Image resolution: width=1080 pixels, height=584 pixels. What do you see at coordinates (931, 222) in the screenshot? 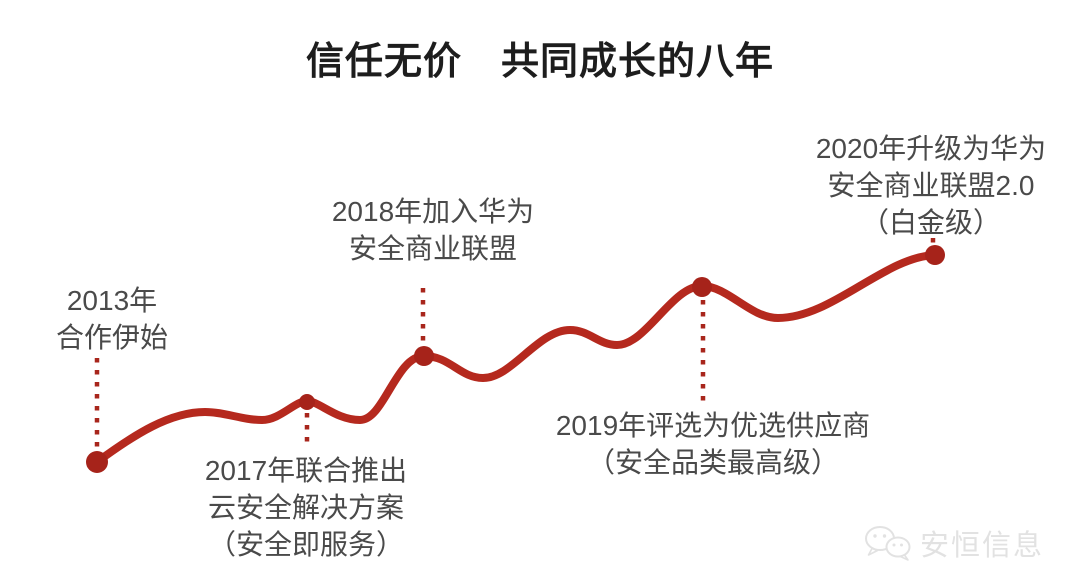
I see `milestone-label-line: （白金级）` at bounding box center [931, 222].